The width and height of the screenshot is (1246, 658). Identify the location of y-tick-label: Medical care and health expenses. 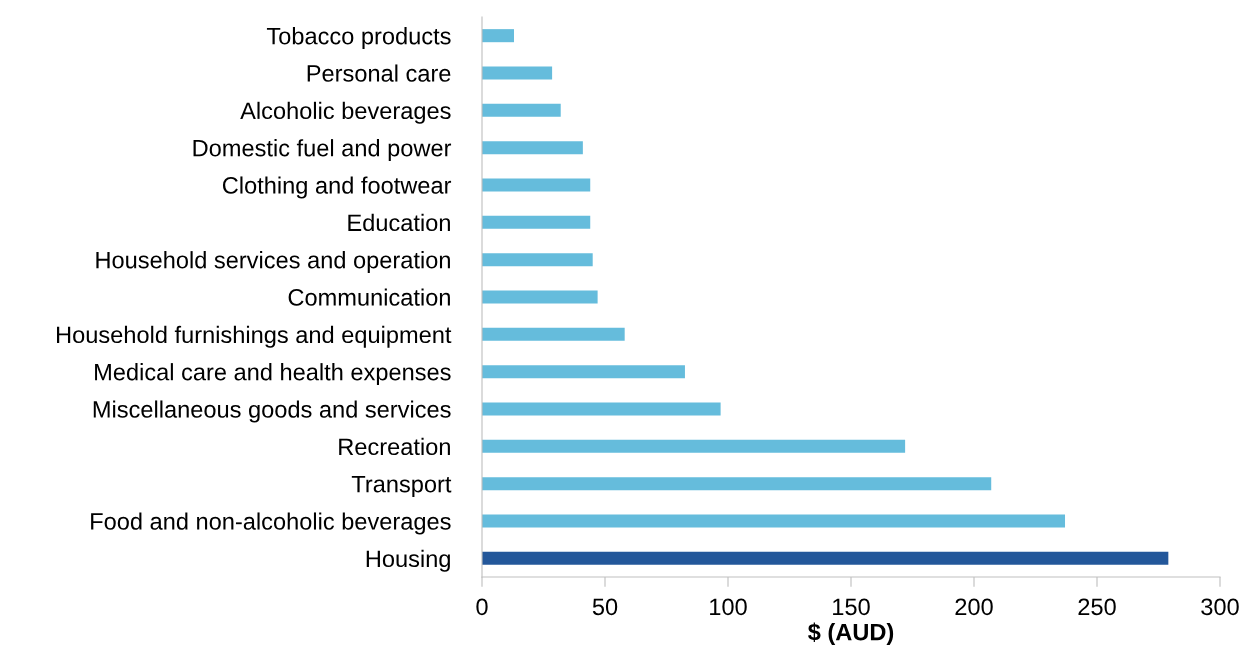
(273, 374).